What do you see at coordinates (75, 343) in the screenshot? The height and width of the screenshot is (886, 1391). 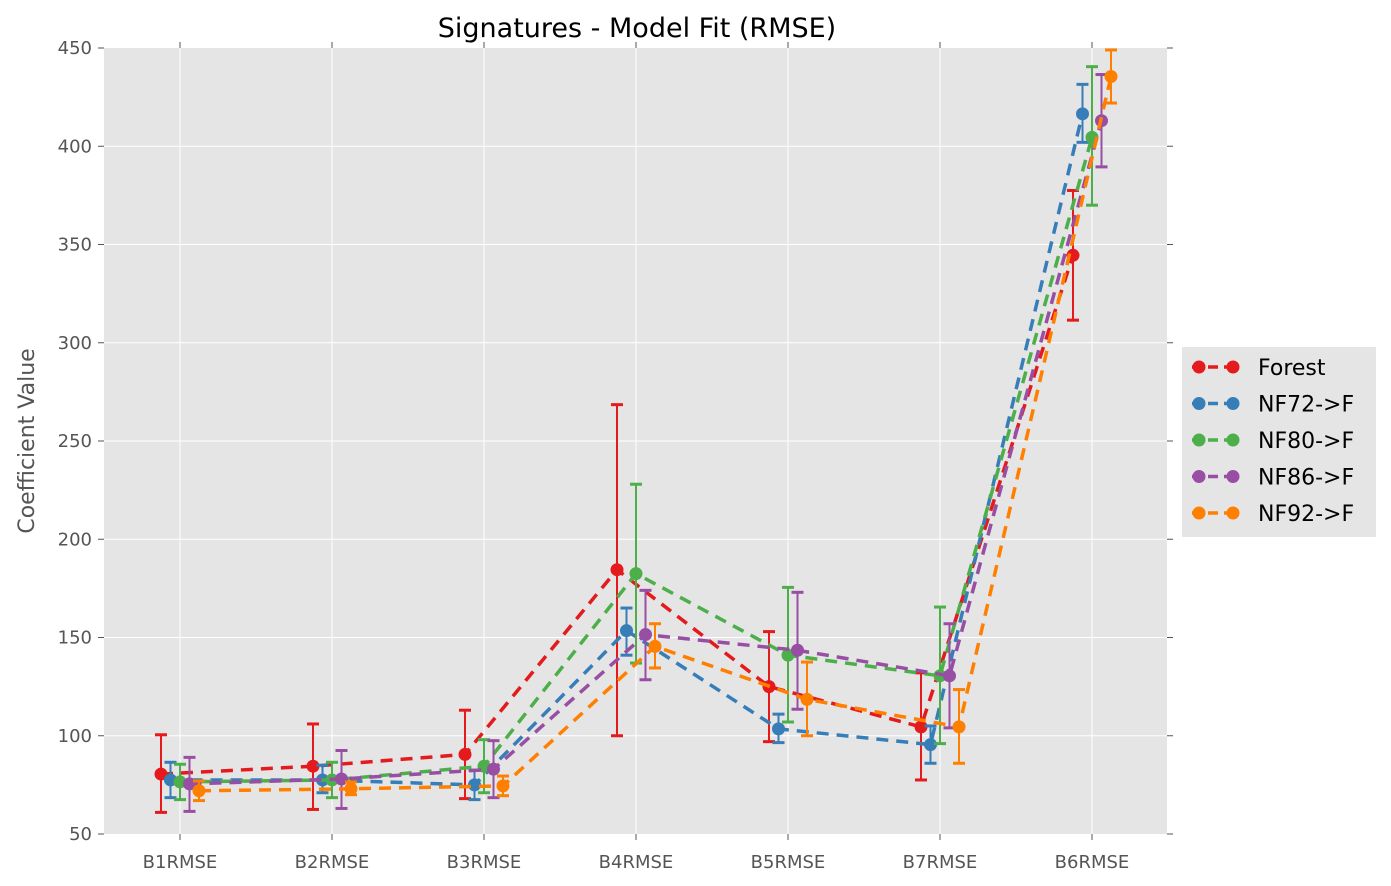 I see `y-tick-label: 300` at bounding box center [75, 343].